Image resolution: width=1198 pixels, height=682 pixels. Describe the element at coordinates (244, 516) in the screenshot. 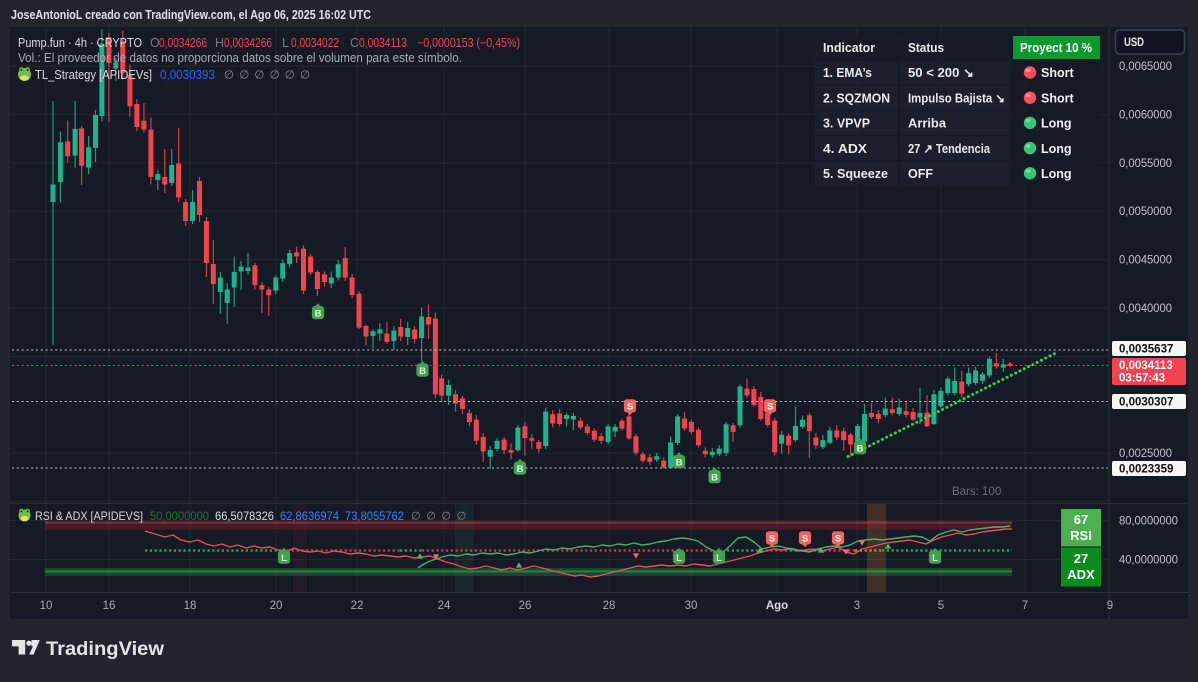

I see `svg-text: 66,5078326` at that location.